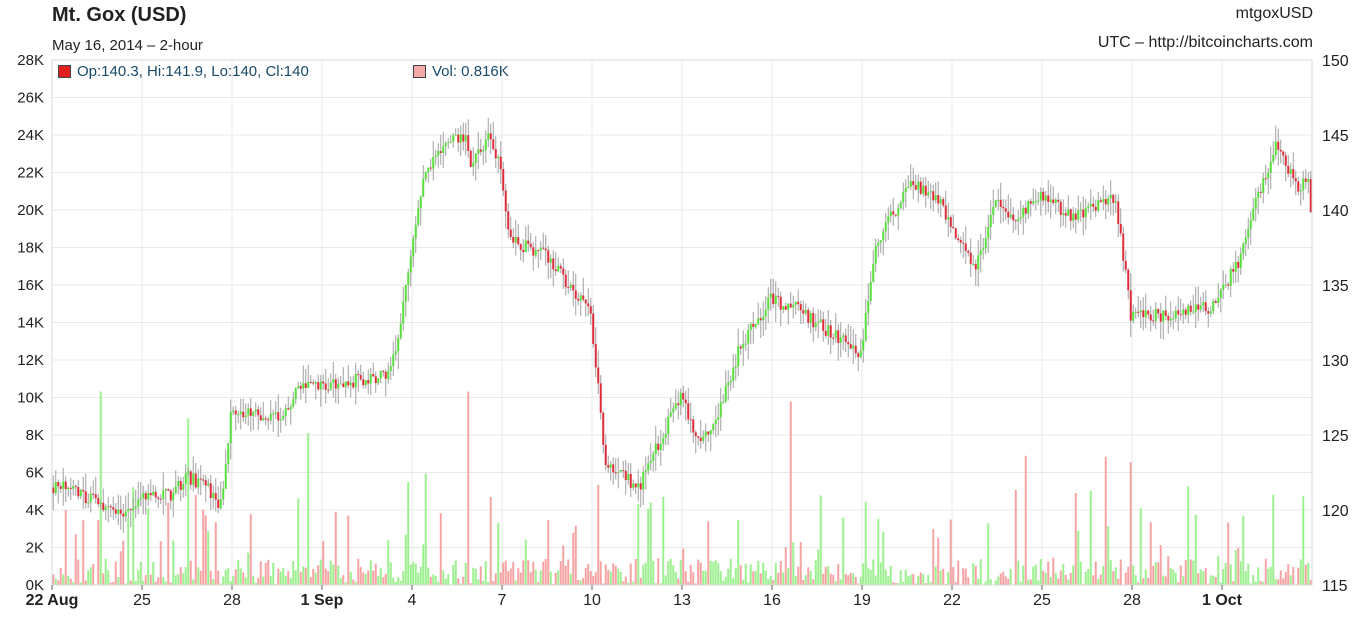 The image size is (1369, 617). I want to click on x-tick-label: 1 Sep, so click(322, 600).